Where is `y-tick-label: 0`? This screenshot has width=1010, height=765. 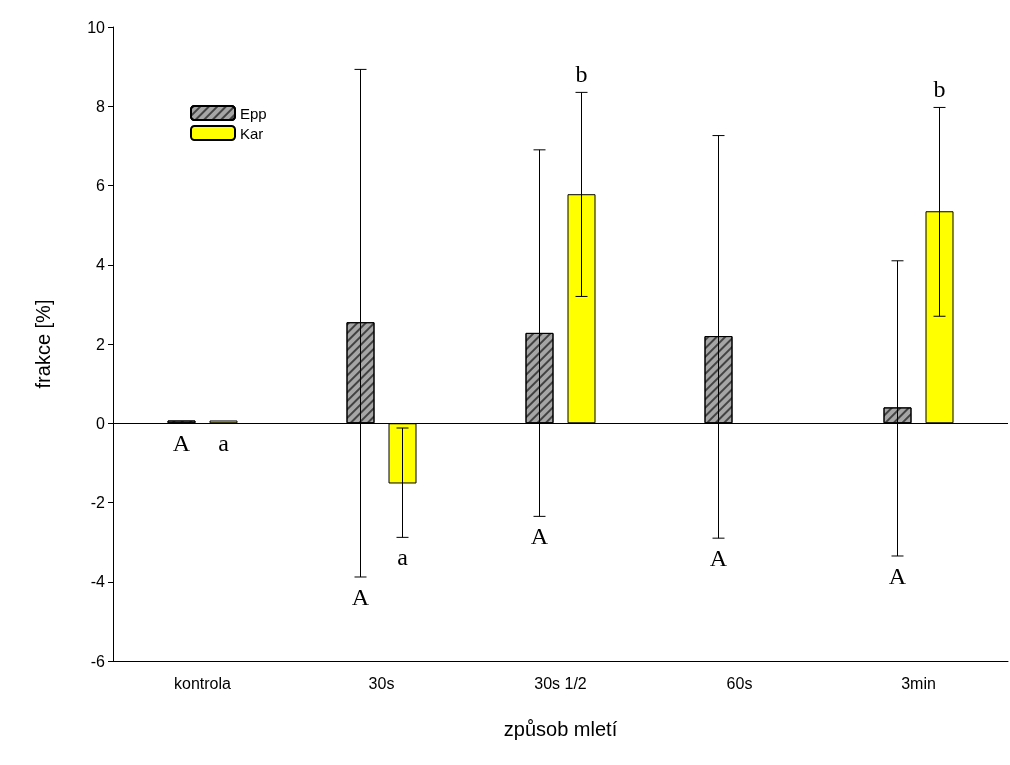
y-tick-label: 0 is located at coordinates (101, 423).